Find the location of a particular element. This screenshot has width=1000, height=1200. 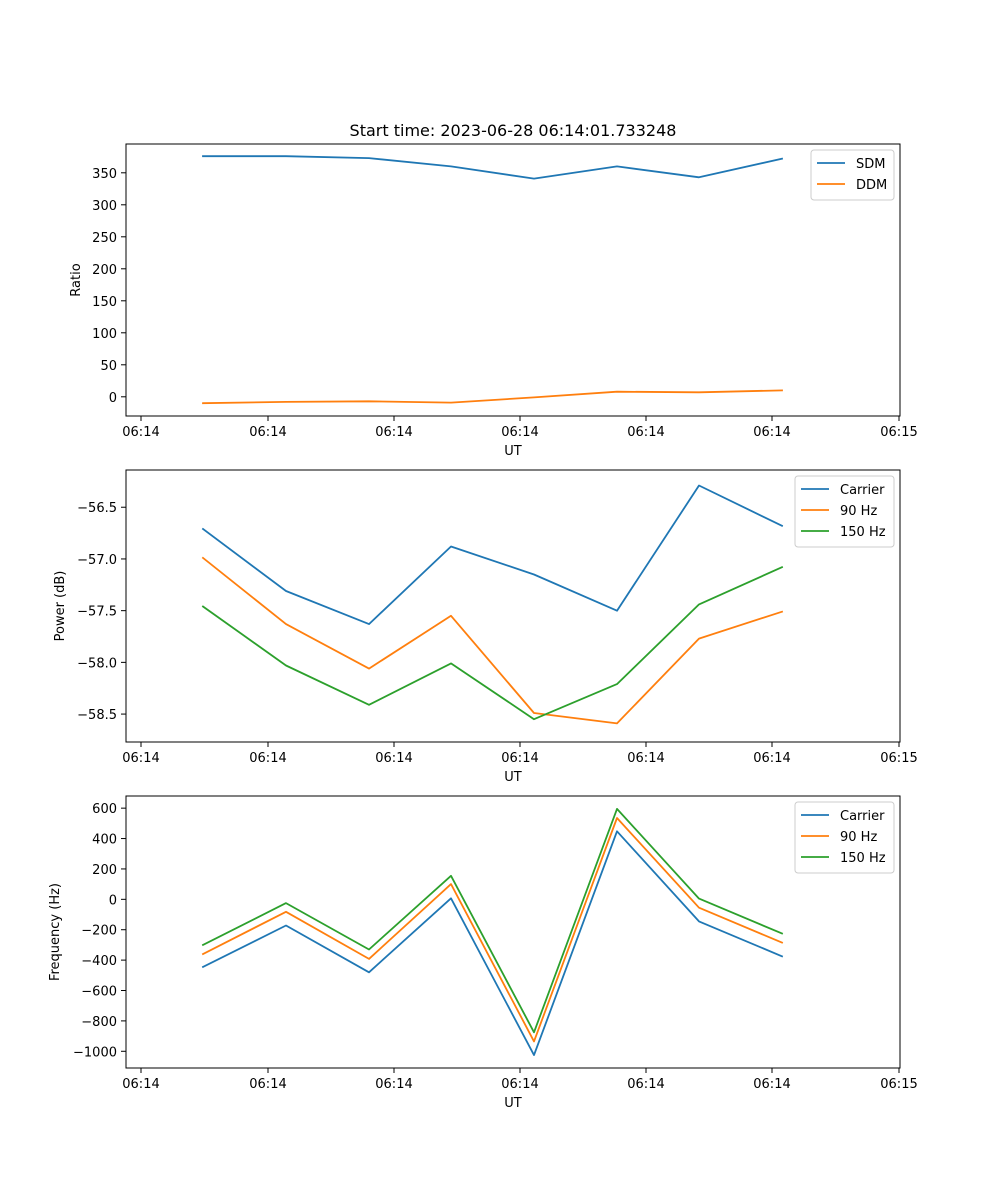

y-tick-label: 300 is located at coordinates (104, 206).